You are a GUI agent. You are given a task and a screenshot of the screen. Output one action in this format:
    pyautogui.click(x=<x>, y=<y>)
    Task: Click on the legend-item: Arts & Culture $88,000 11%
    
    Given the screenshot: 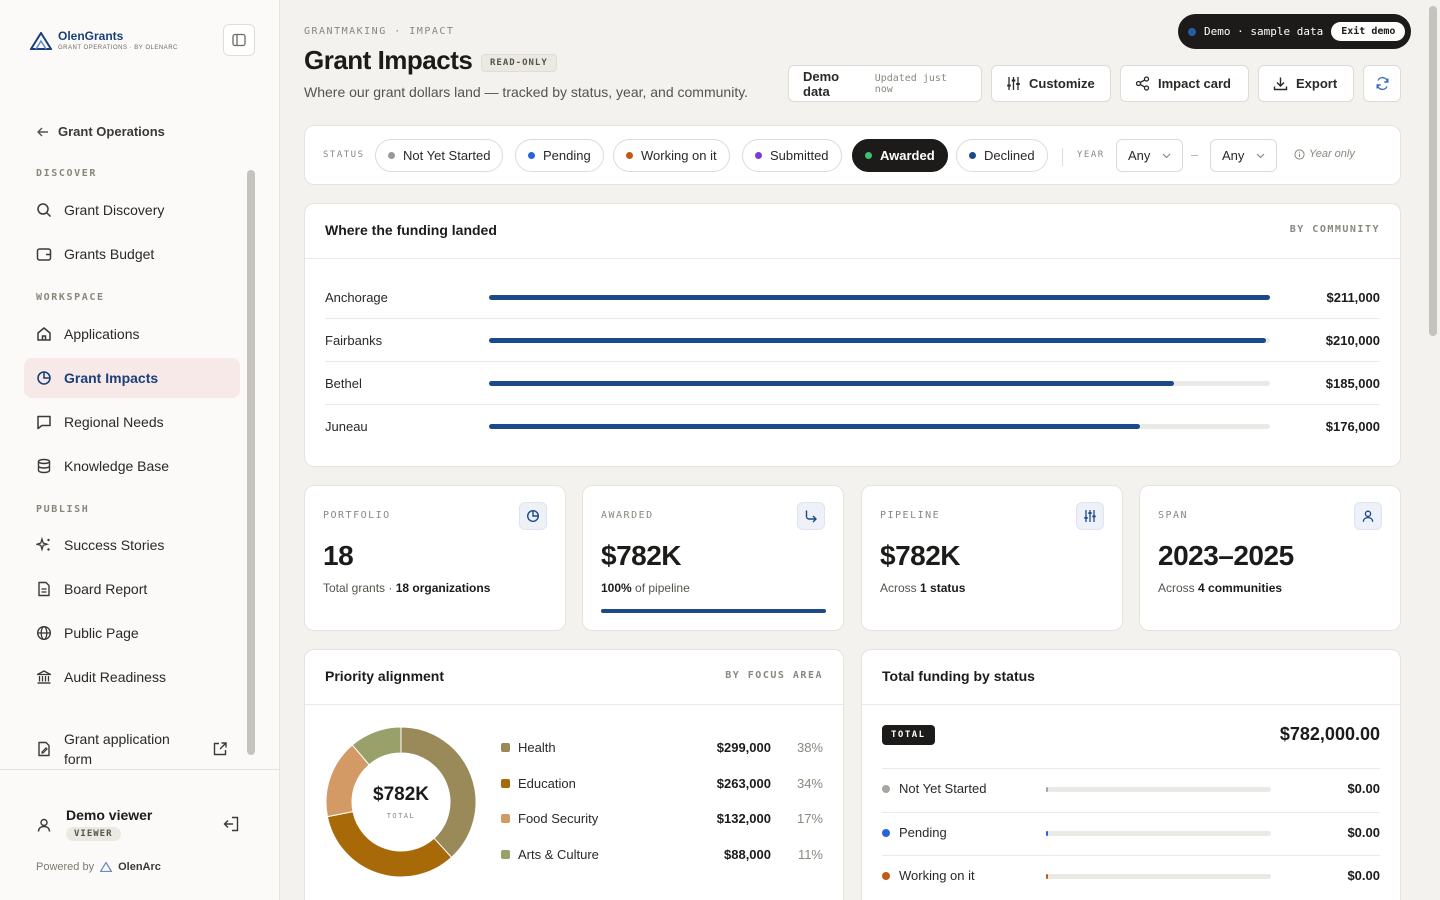 What is the action you would take?
    pyautogui.click(x=662, y=855)
    